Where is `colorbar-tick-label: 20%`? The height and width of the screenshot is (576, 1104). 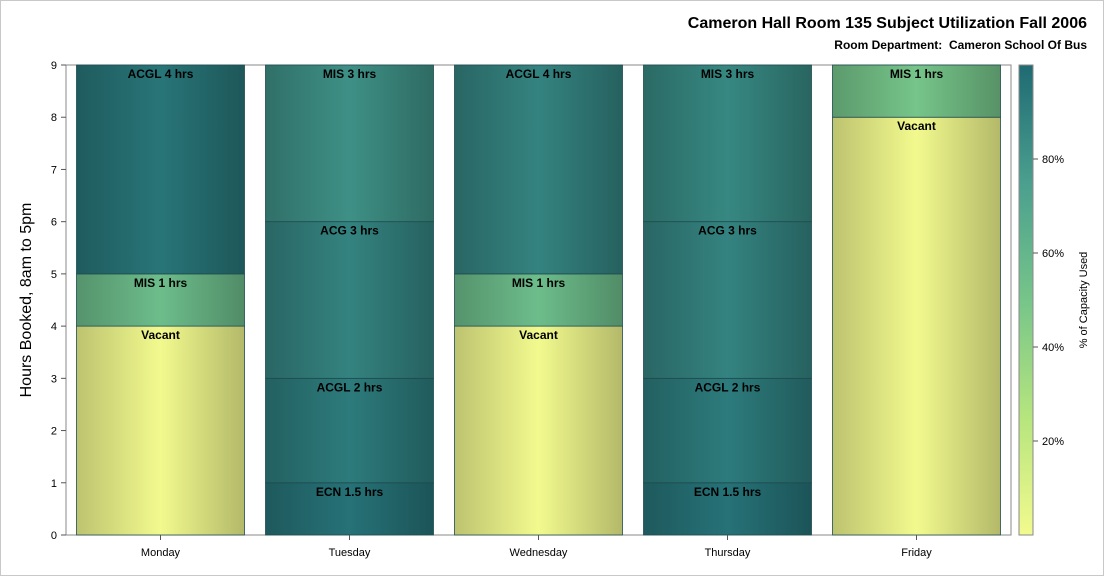 colorbar-tick-label: 20% is located at coordinates (1053, 442).